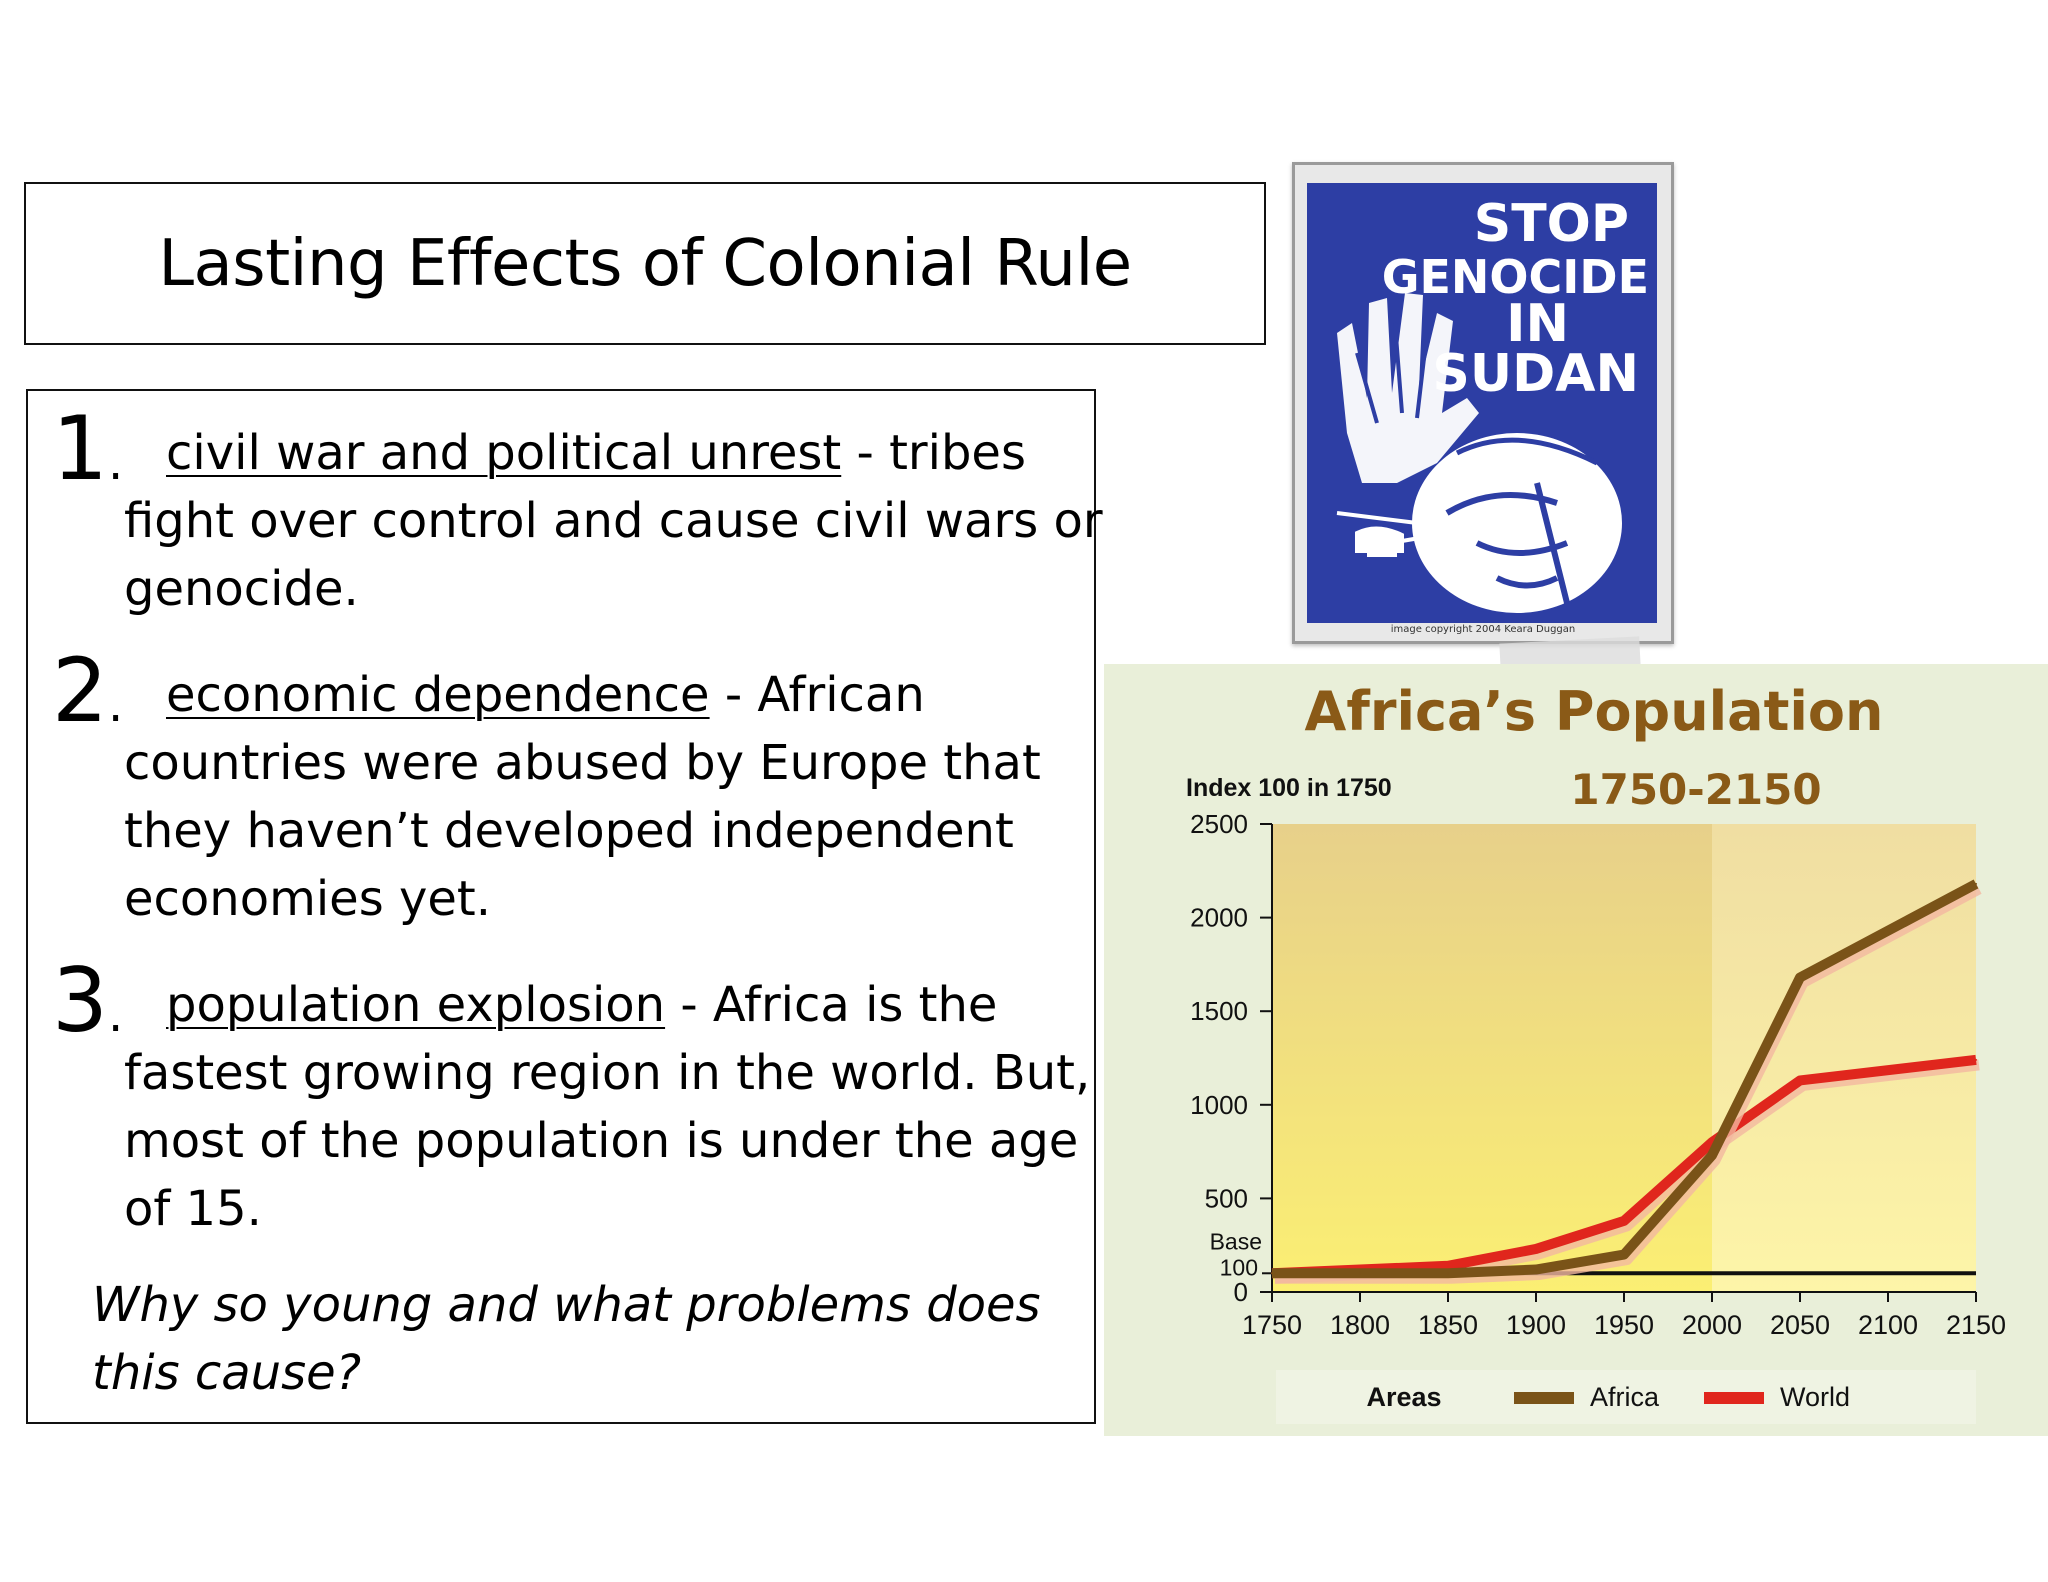  I want to click on x-tick-label: 2050, so click(1800, 1325).